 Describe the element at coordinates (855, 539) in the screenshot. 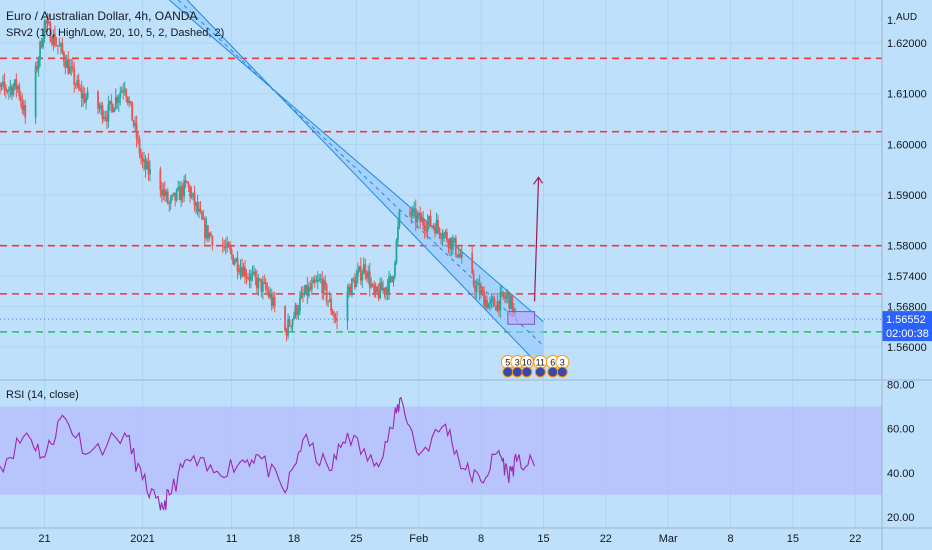

I see `time-tick-label: 22` at that location.